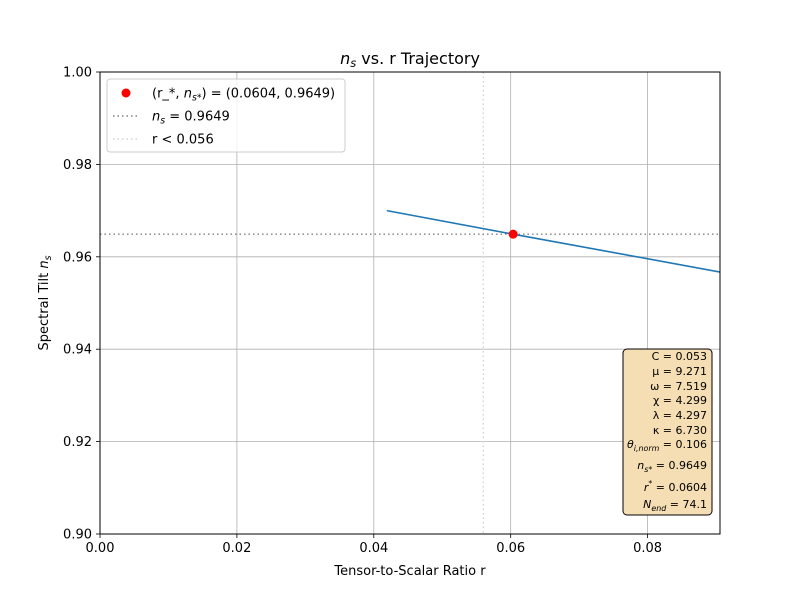 The image size is (800, 604). I want to click on x-tick-label: 0.06, so click(510, 548).